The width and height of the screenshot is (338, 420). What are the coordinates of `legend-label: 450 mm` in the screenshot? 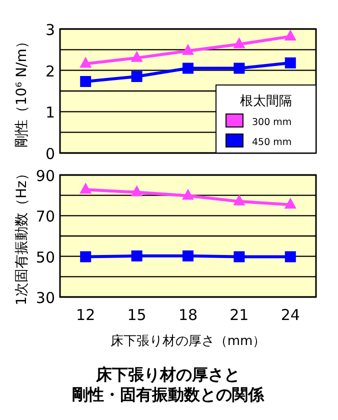 It's located at (272, 142).